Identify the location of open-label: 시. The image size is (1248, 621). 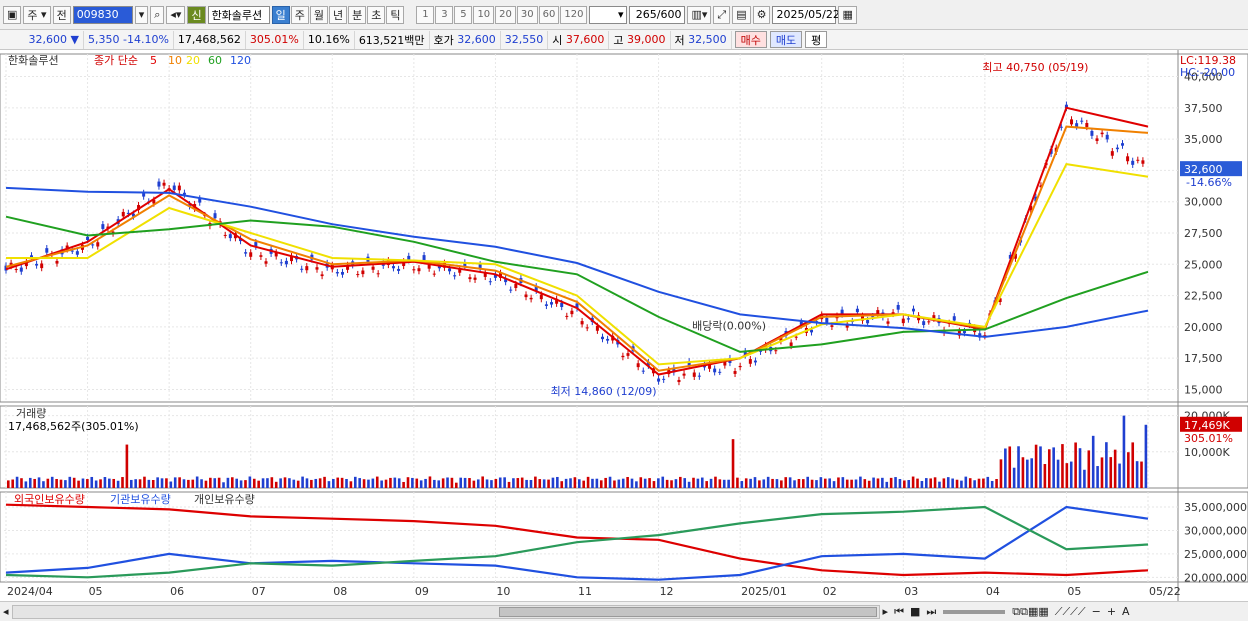
(557, 40).